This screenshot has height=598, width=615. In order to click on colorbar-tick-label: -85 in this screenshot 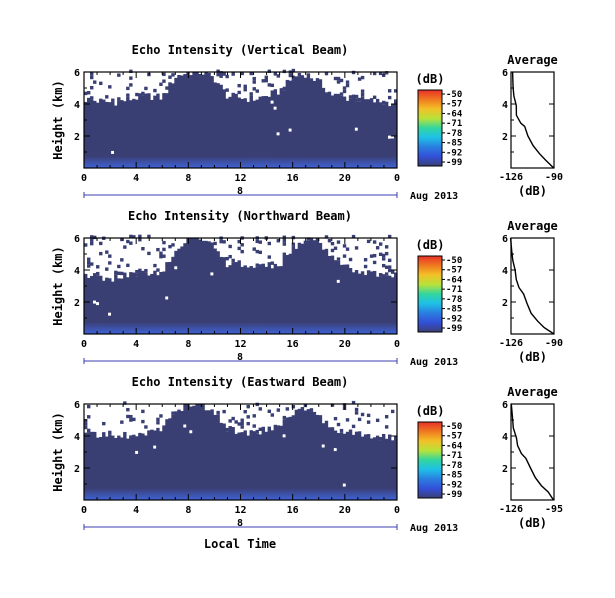, I will do `click(454, 476)`.